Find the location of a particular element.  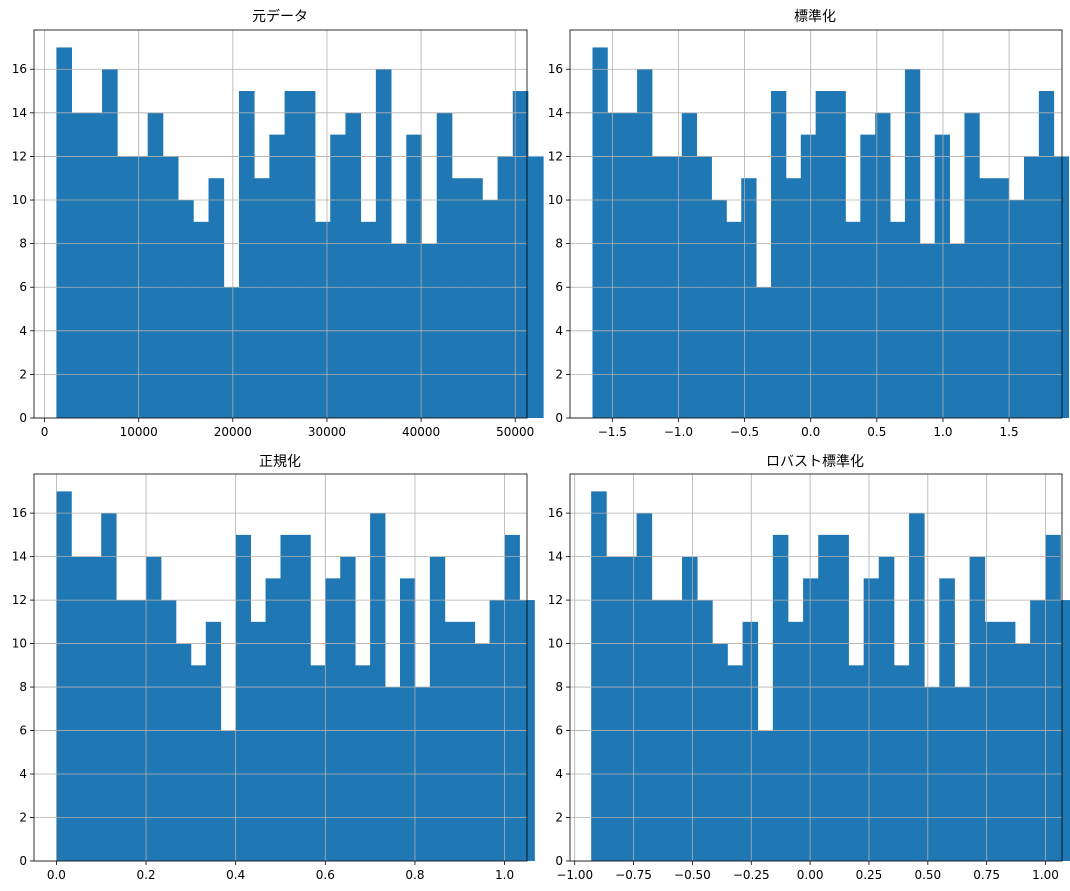

x-tick-label: −0.50 is located at coordinates (692, 875).